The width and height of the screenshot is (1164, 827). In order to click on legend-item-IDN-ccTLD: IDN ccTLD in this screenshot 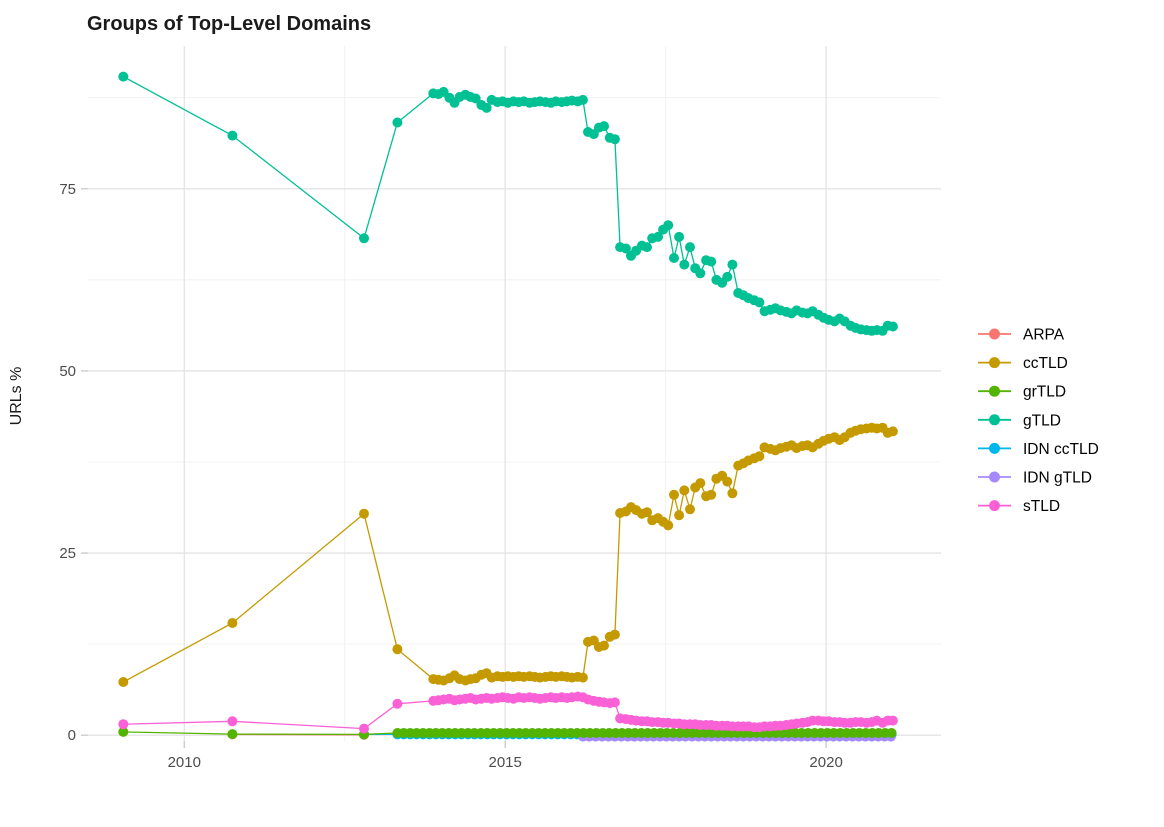, I will do `click(1038, 449)`.